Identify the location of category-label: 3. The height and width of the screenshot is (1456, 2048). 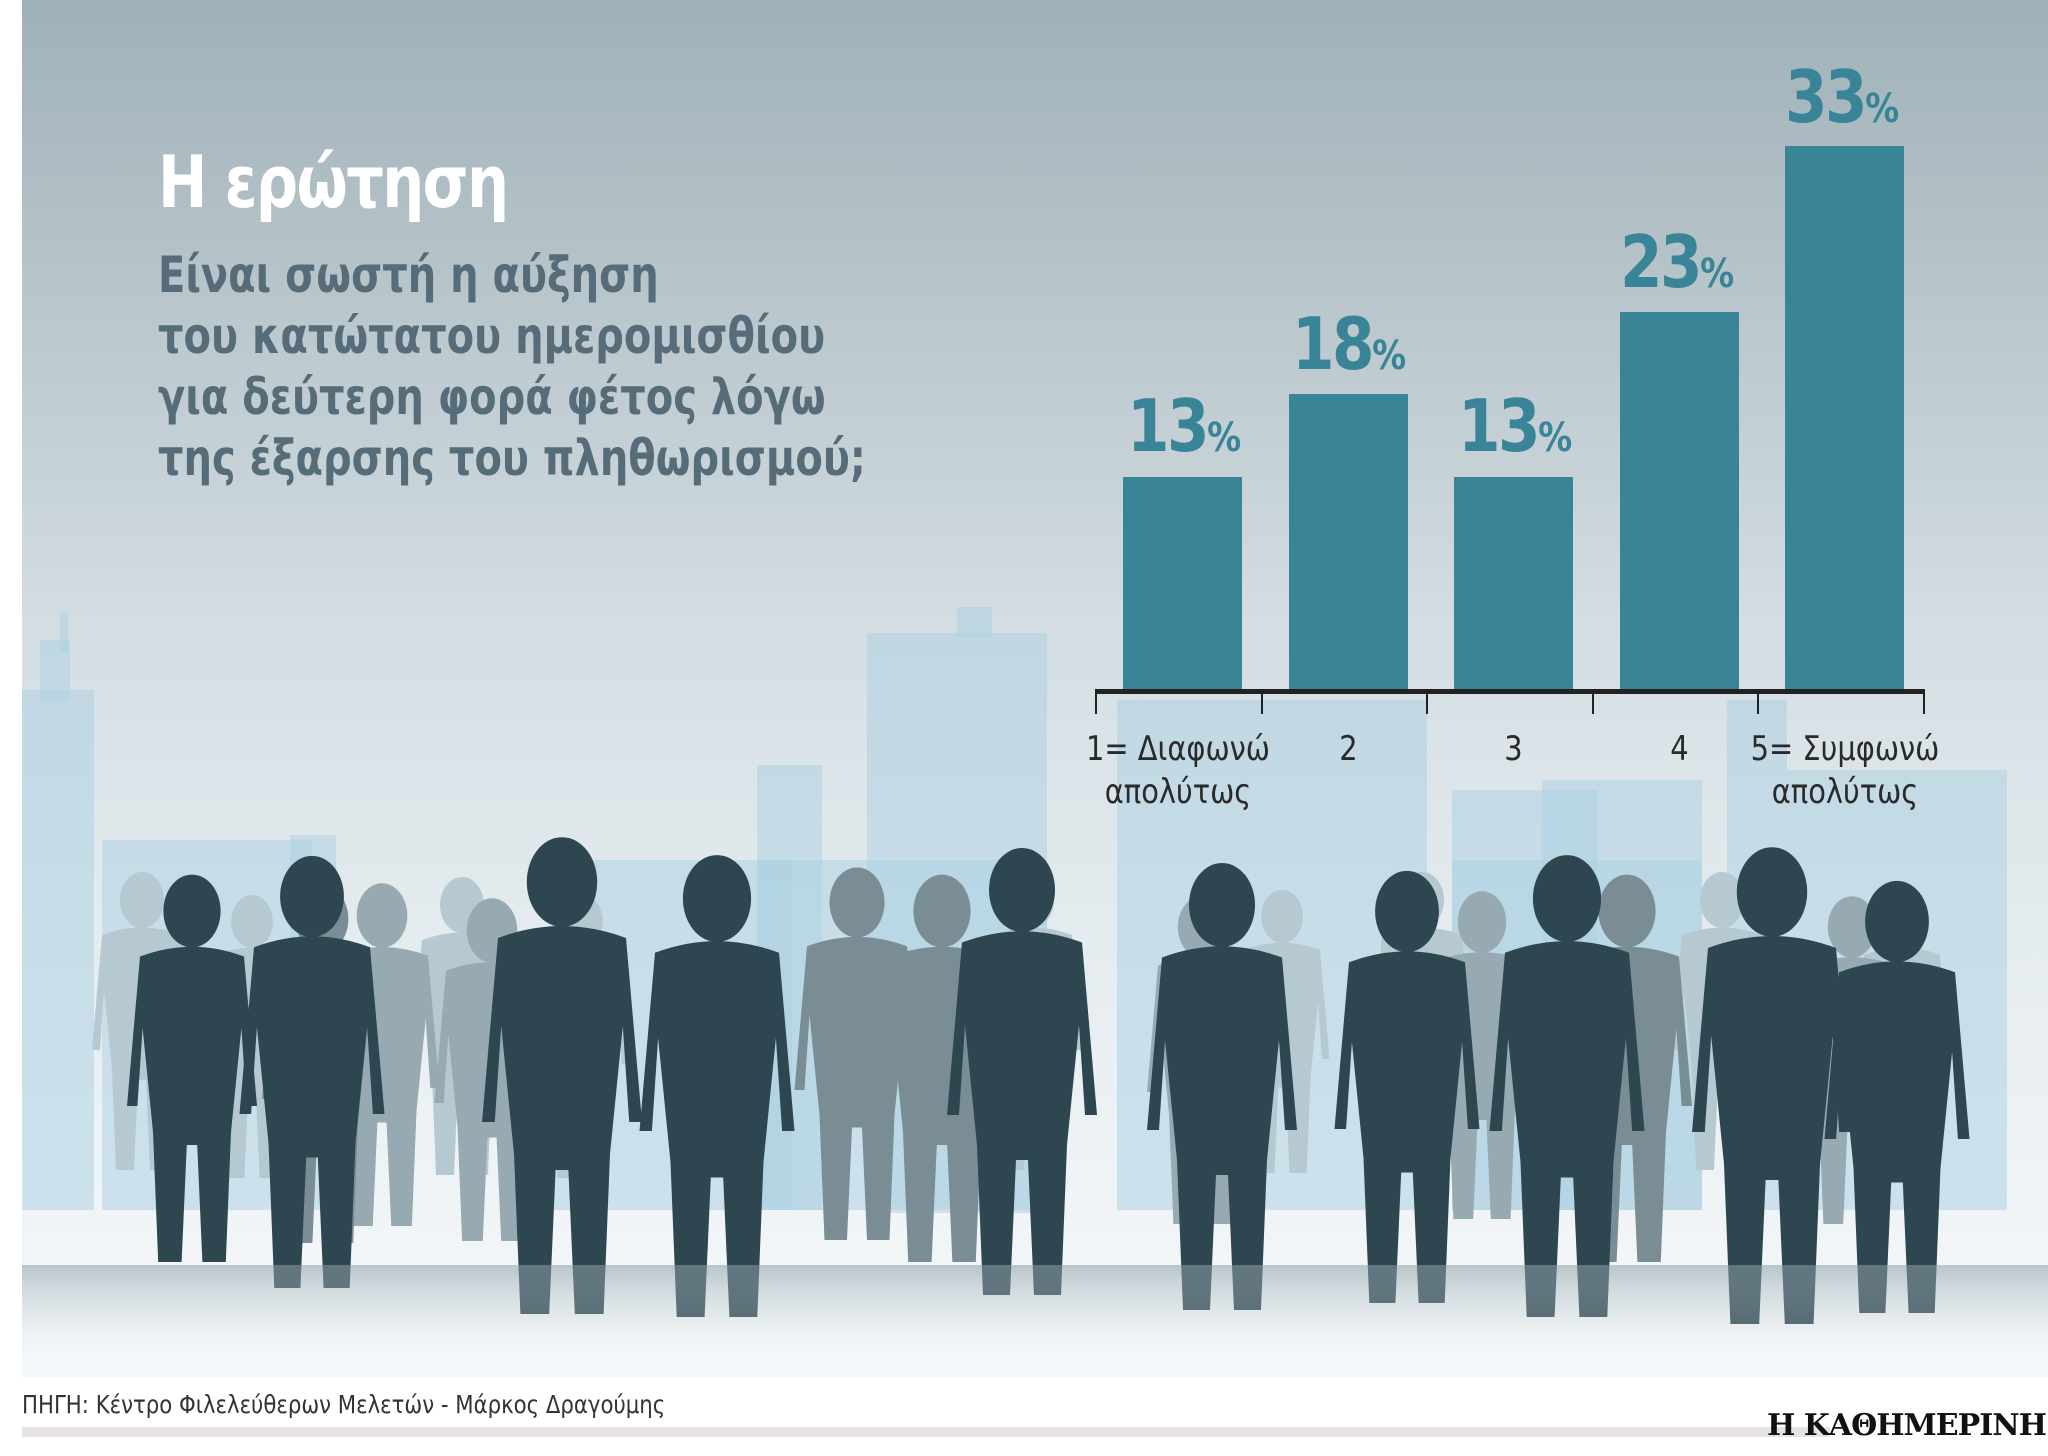
(1513, 749).